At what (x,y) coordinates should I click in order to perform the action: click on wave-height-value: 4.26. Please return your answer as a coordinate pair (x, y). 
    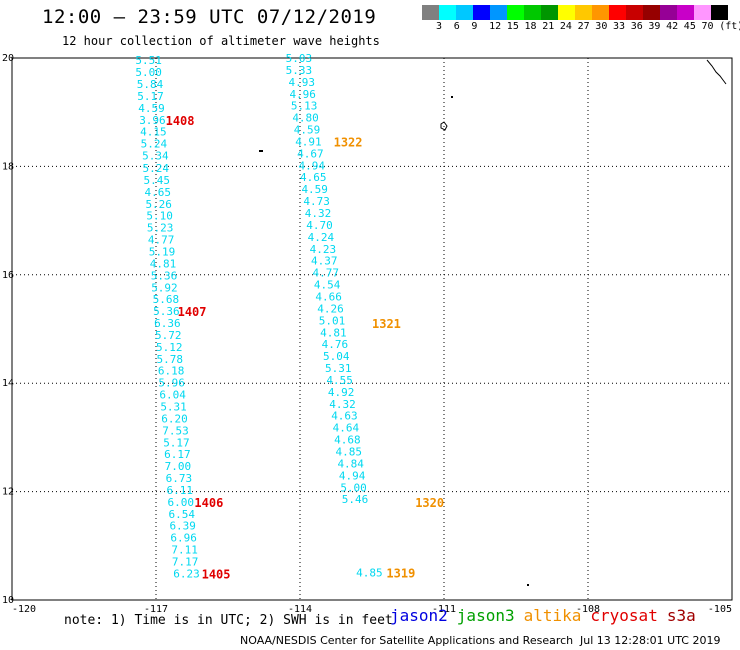
    Looking at the image, I should click on (330, 308).